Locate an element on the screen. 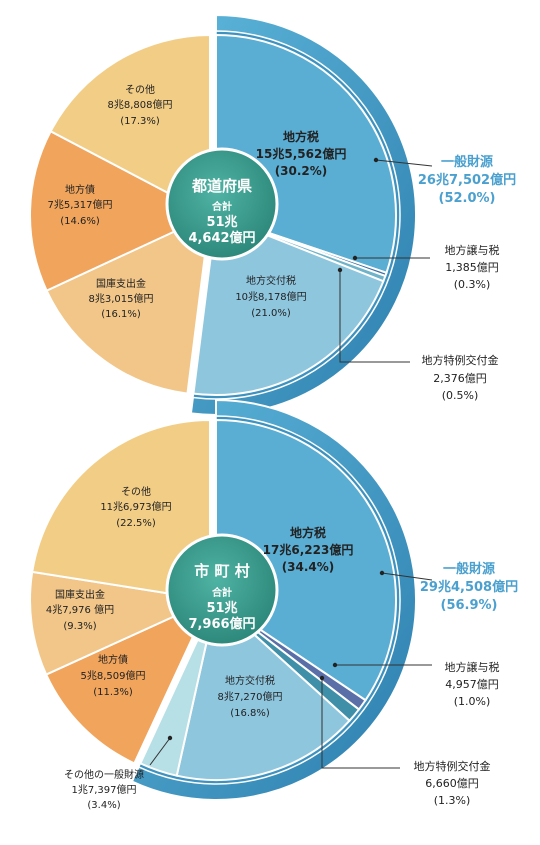  slice-label-amount: 17兆6,223億円 is located at coordinates (308, 549).